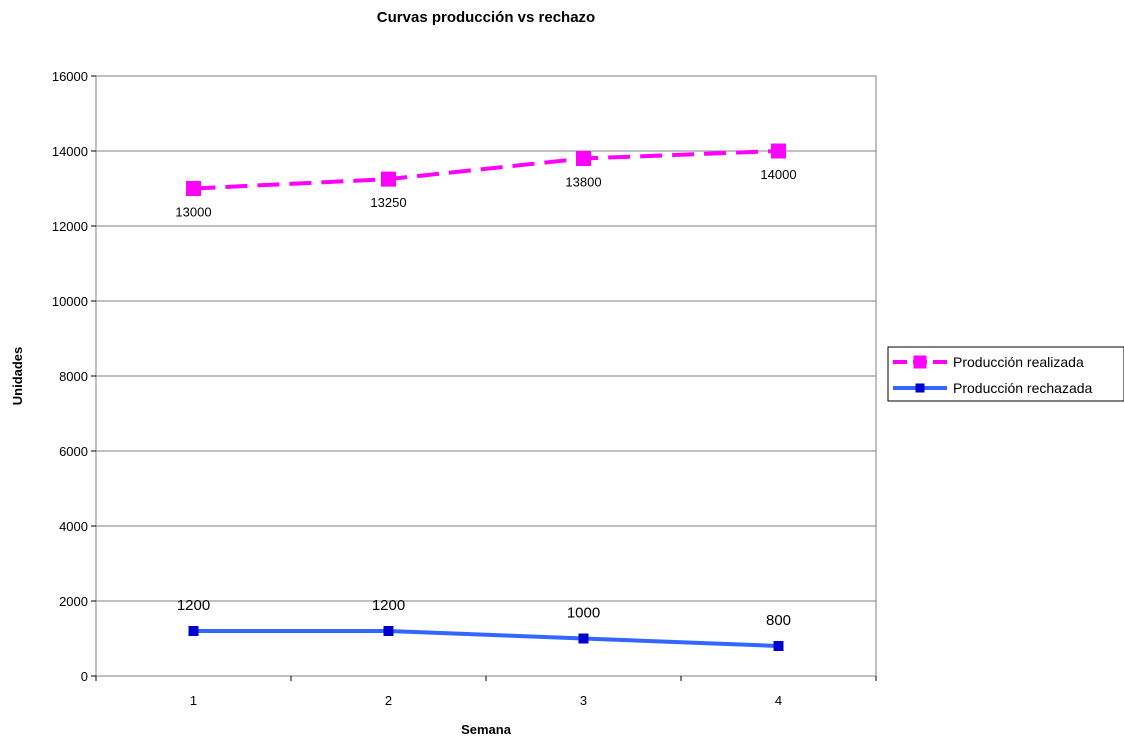 This screenshot has height=738, width=1124. What do you see at coordinates (583, 613) in the screenshot?
I see `data-label: 1000` at bounding box center [583, 613].